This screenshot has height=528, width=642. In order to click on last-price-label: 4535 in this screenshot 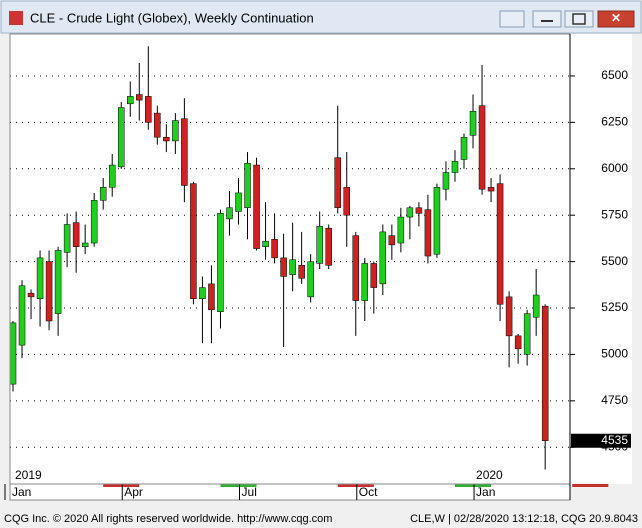, I will do `click(614, 440)`.